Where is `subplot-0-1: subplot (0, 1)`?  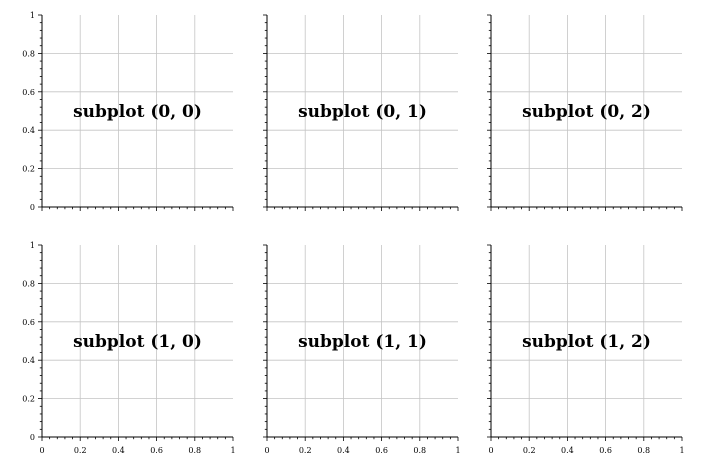
subplot-0-1: subplot (0, 1) is located at coordinates (361, 112).